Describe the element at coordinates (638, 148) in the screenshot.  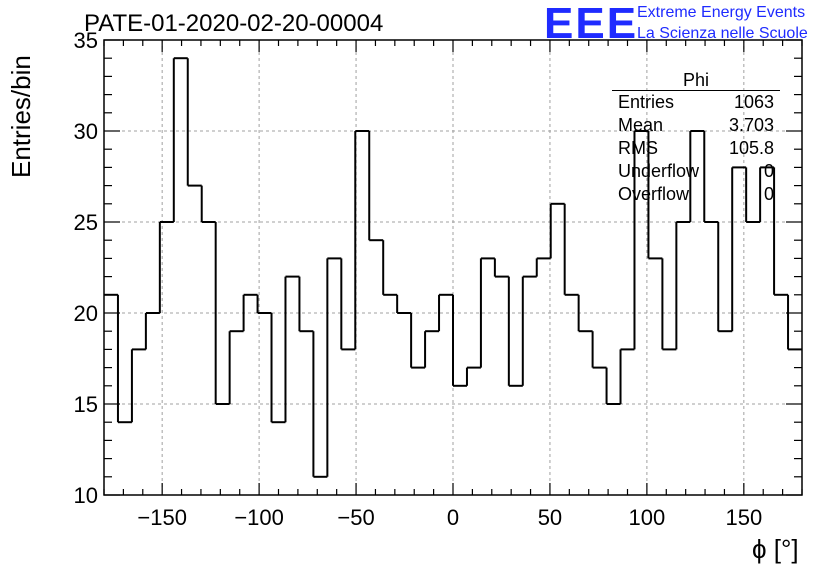
I see `stats-label: RMS` at that location.